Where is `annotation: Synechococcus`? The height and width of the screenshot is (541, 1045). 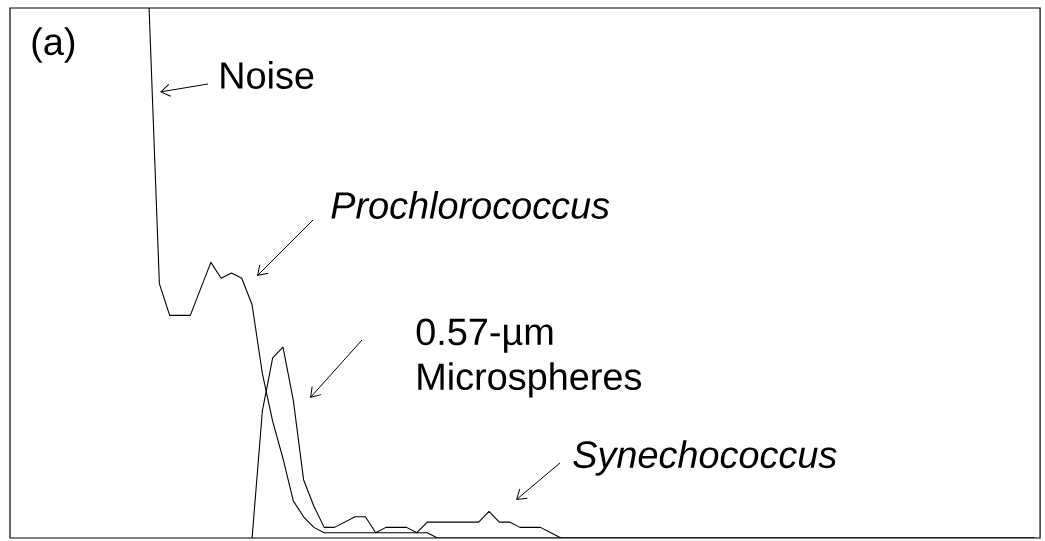 annotation: Synechococcus is located at coordinates (705, 458).